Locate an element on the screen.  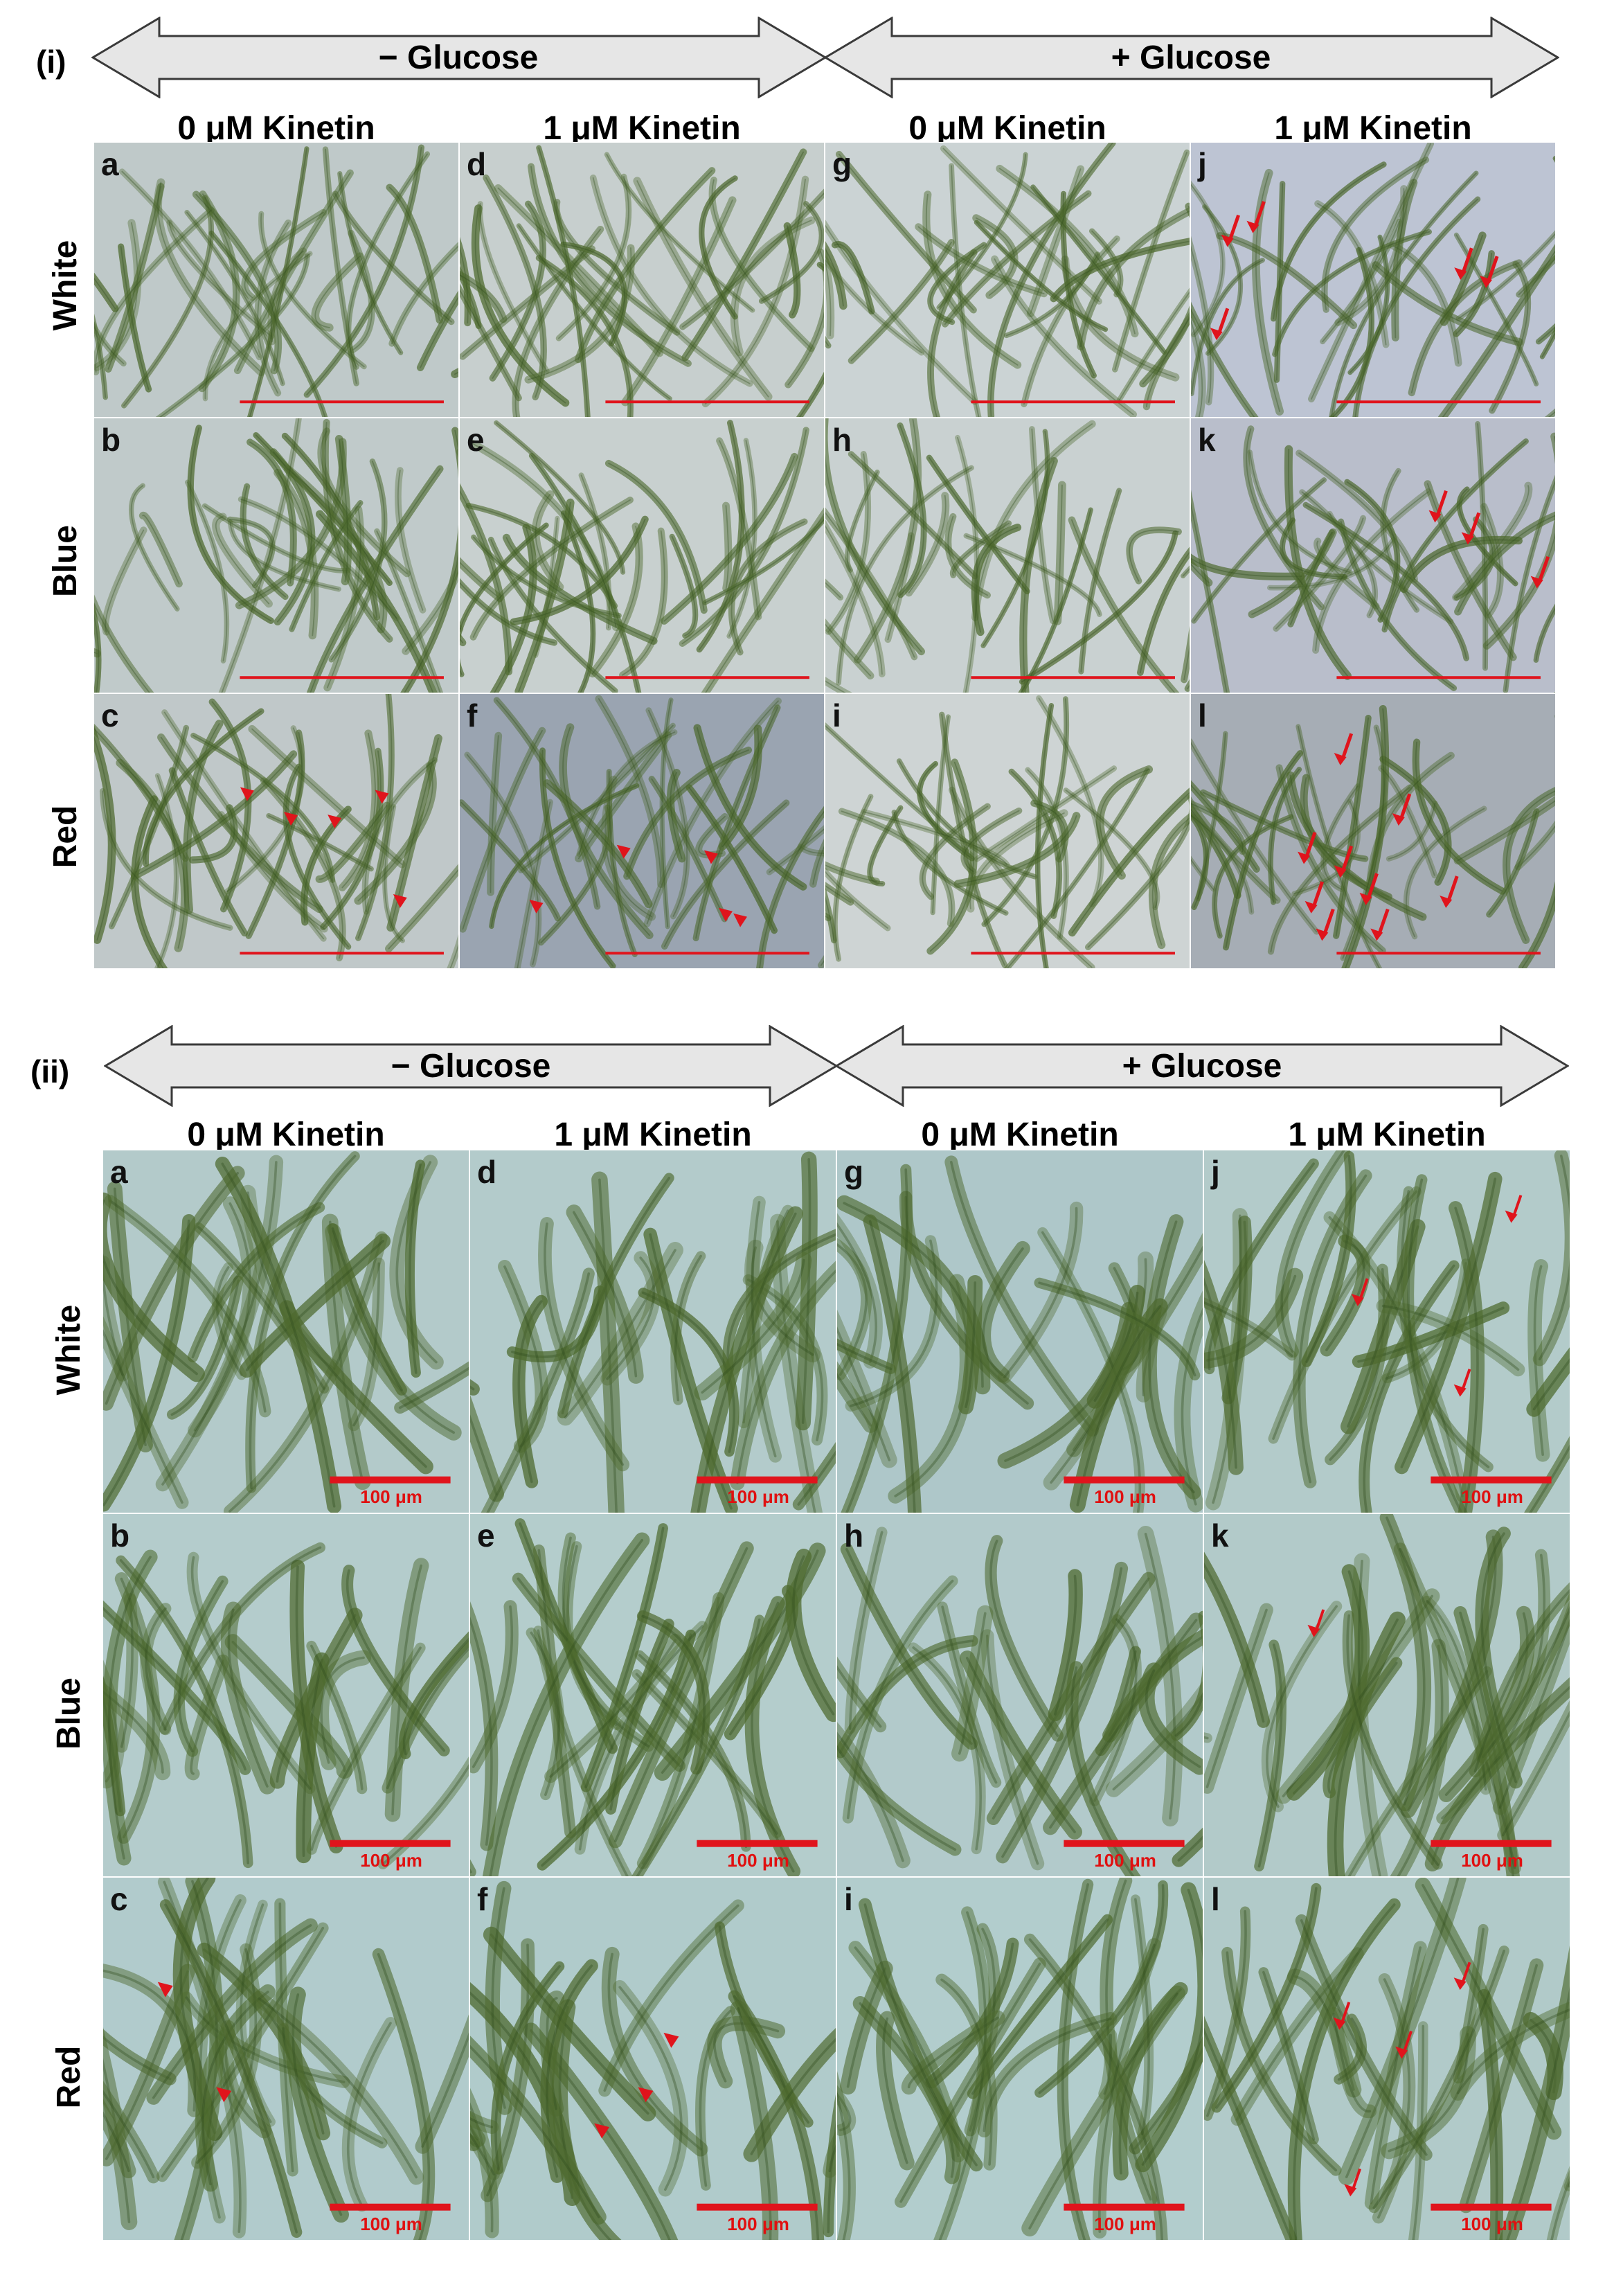
micrograph-panel: c 100 μm is located at coordinates (285, 2059).